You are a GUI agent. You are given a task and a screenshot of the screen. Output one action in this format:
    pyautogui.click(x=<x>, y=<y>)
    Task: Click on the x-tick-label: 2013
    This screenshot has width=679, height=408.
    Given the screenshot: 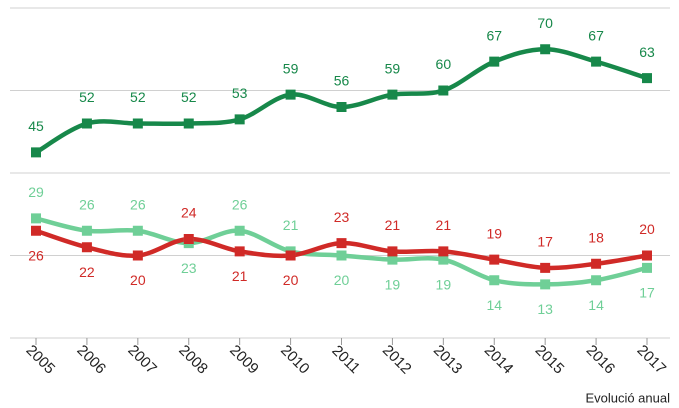 What is the action you would take?
    pyautogui.click(x=448, y=360)
    